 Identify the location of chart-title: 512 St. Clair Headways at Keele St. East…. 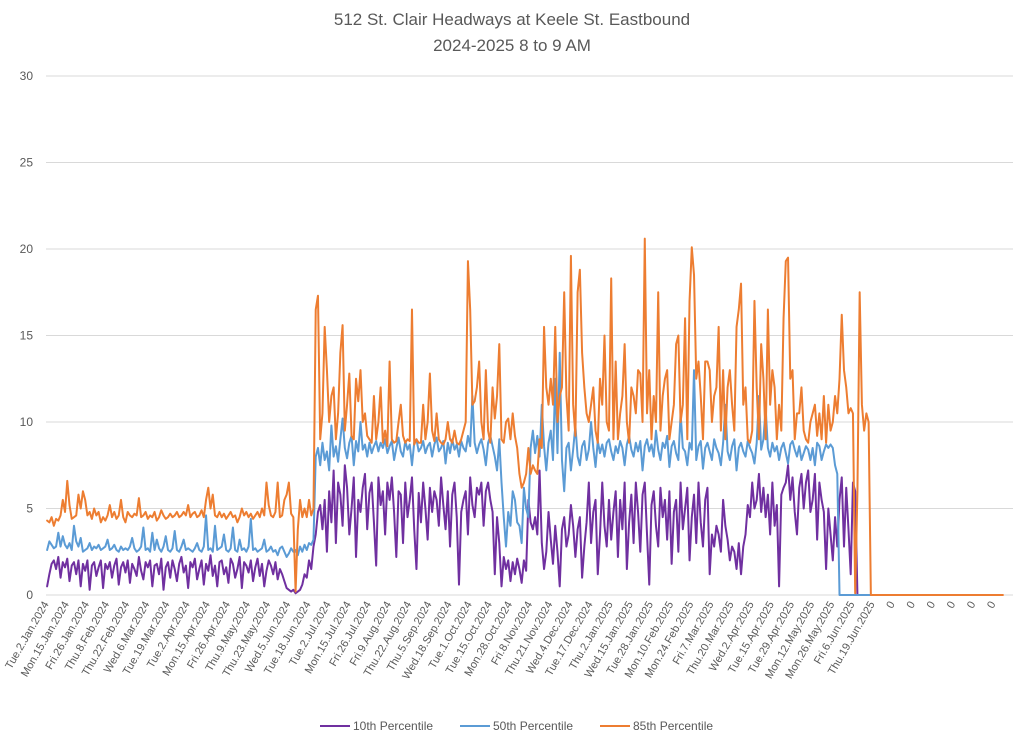
(512, 19).